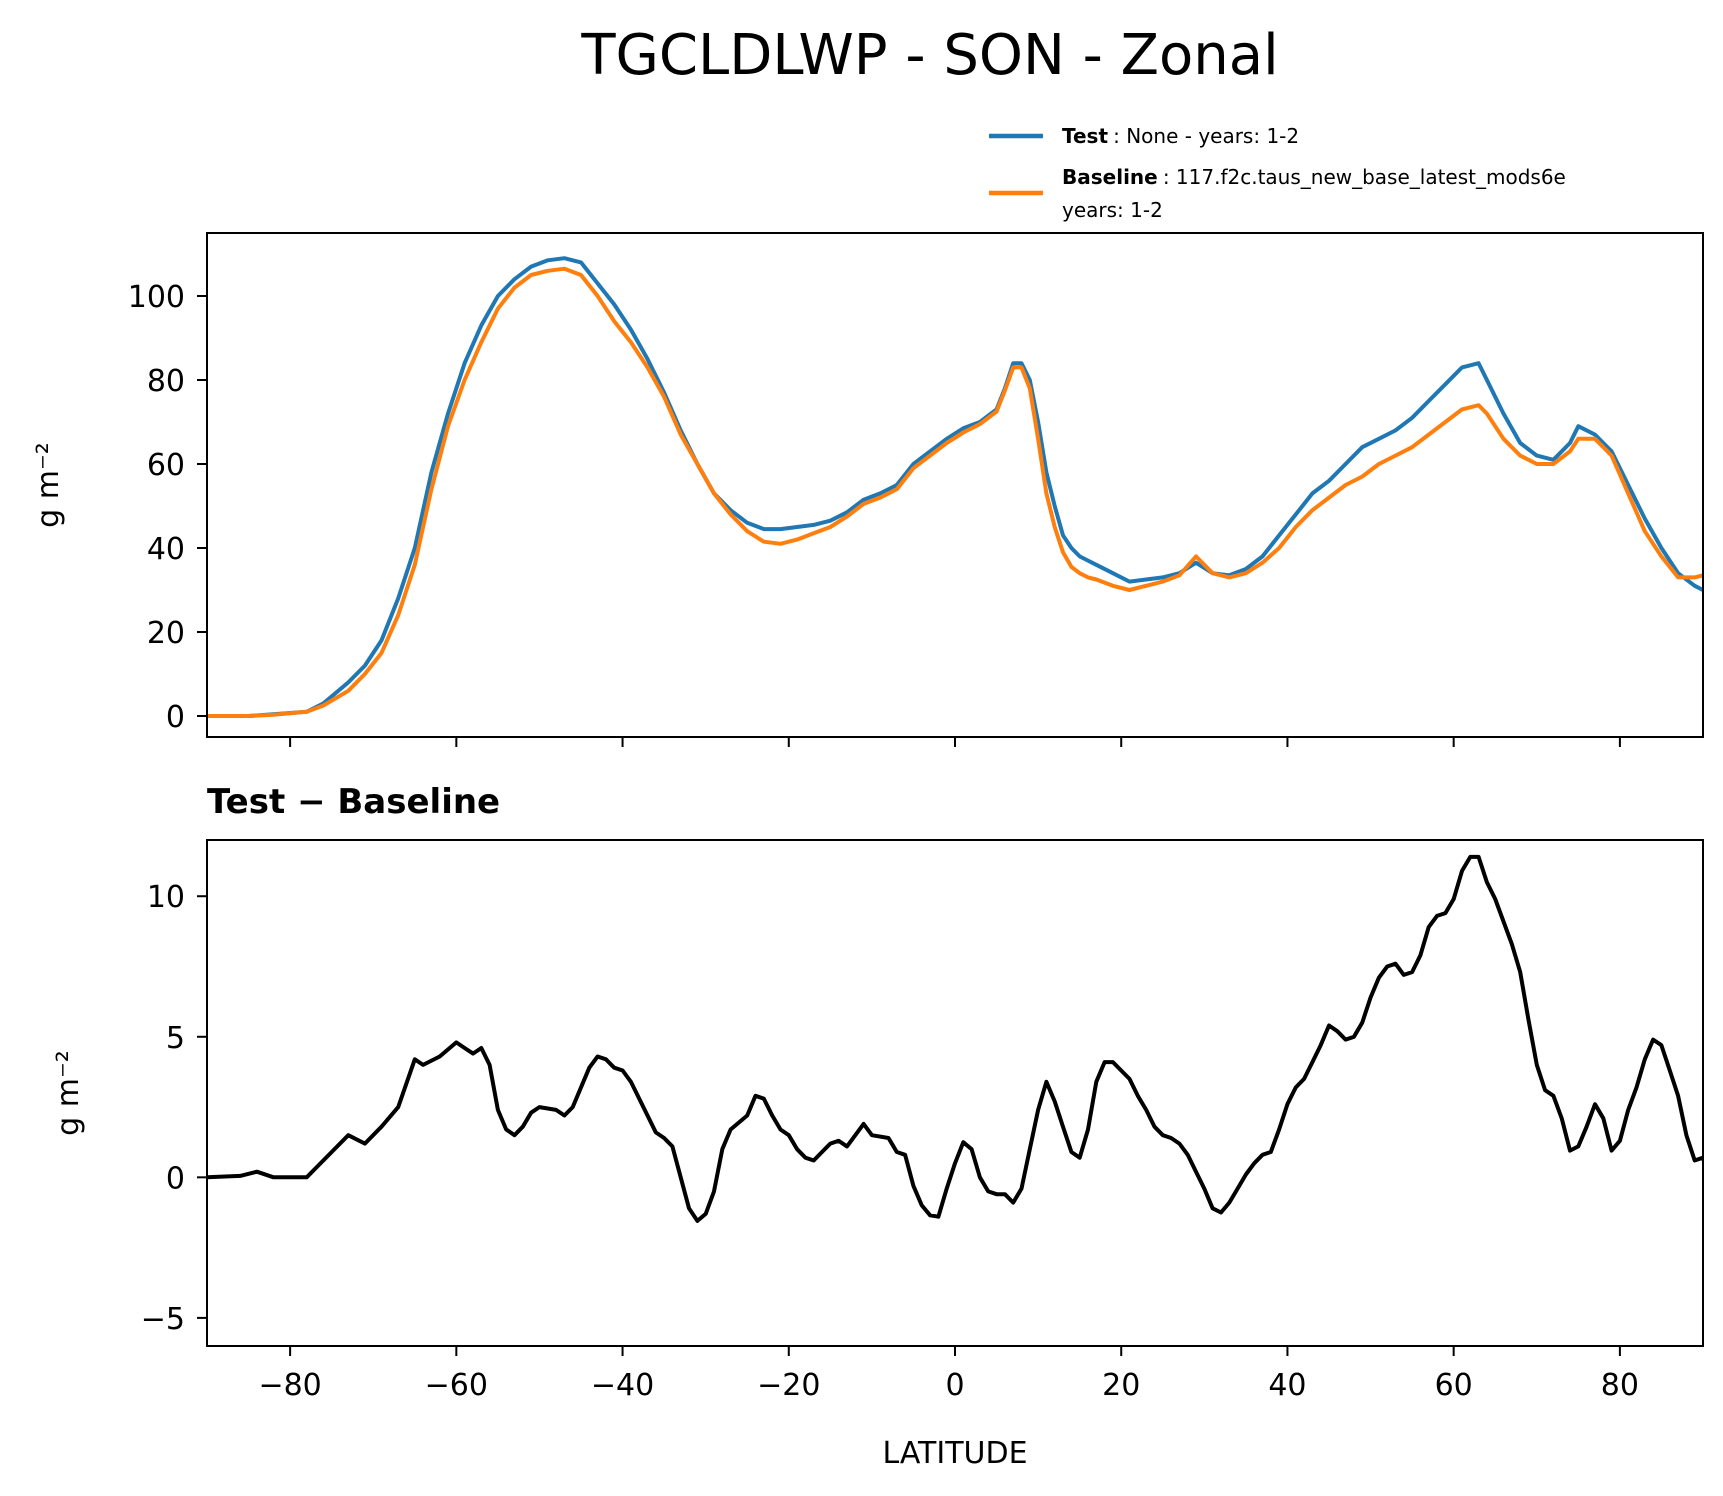 The width and height of the screenshot is (1723, 1496). Describe the element at coordinates (1206, 136) in the screenshot. I see `legend-test-text: : None - years: 1-2` at that location.